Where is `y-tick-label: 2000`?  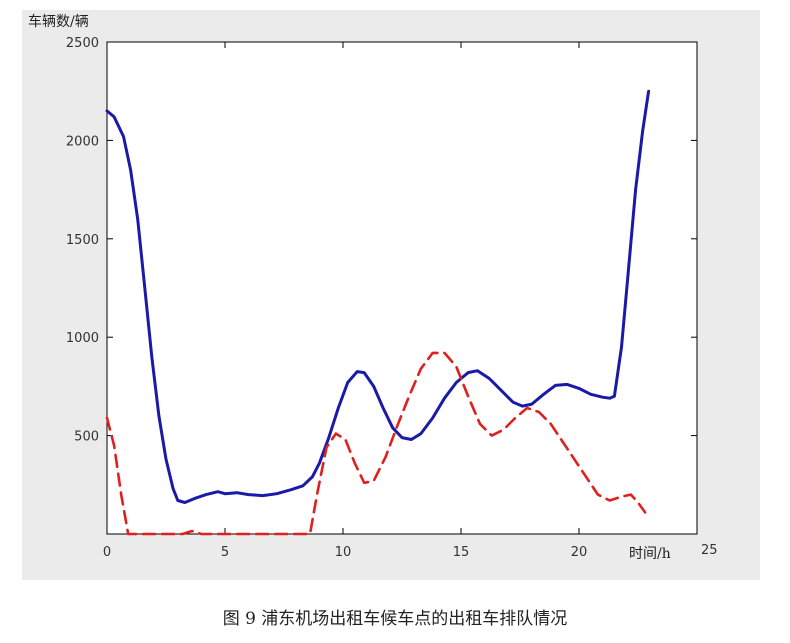 y-tick-label: 2000 is located at coordinates (82, 141).